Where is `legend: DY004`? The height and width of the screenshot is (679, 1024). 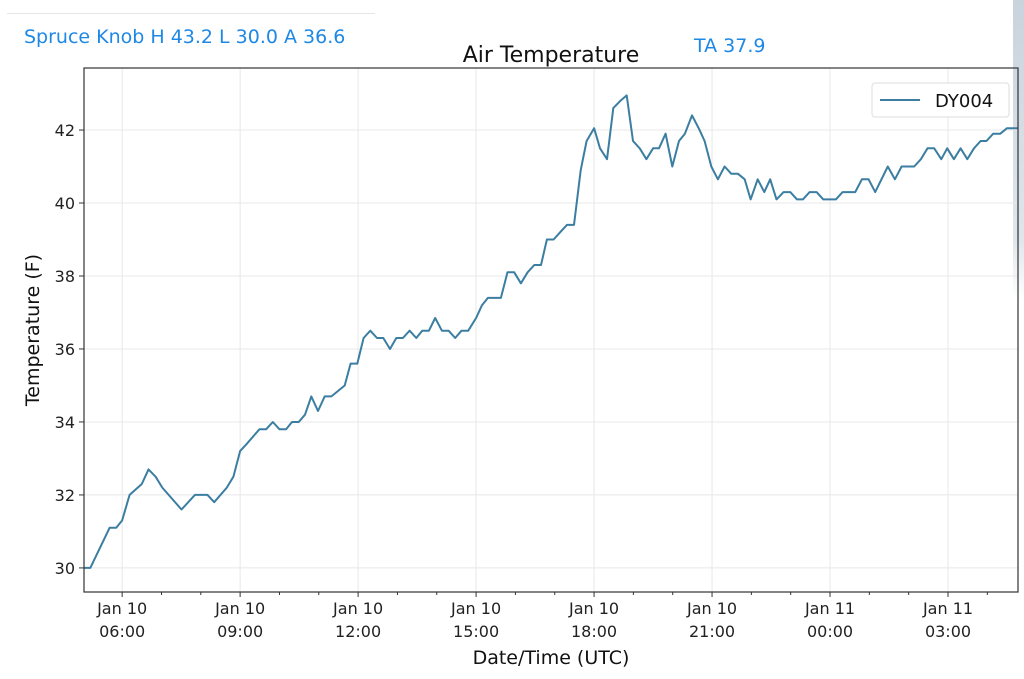 legend: DY004 is located at coordinates (940, 100).